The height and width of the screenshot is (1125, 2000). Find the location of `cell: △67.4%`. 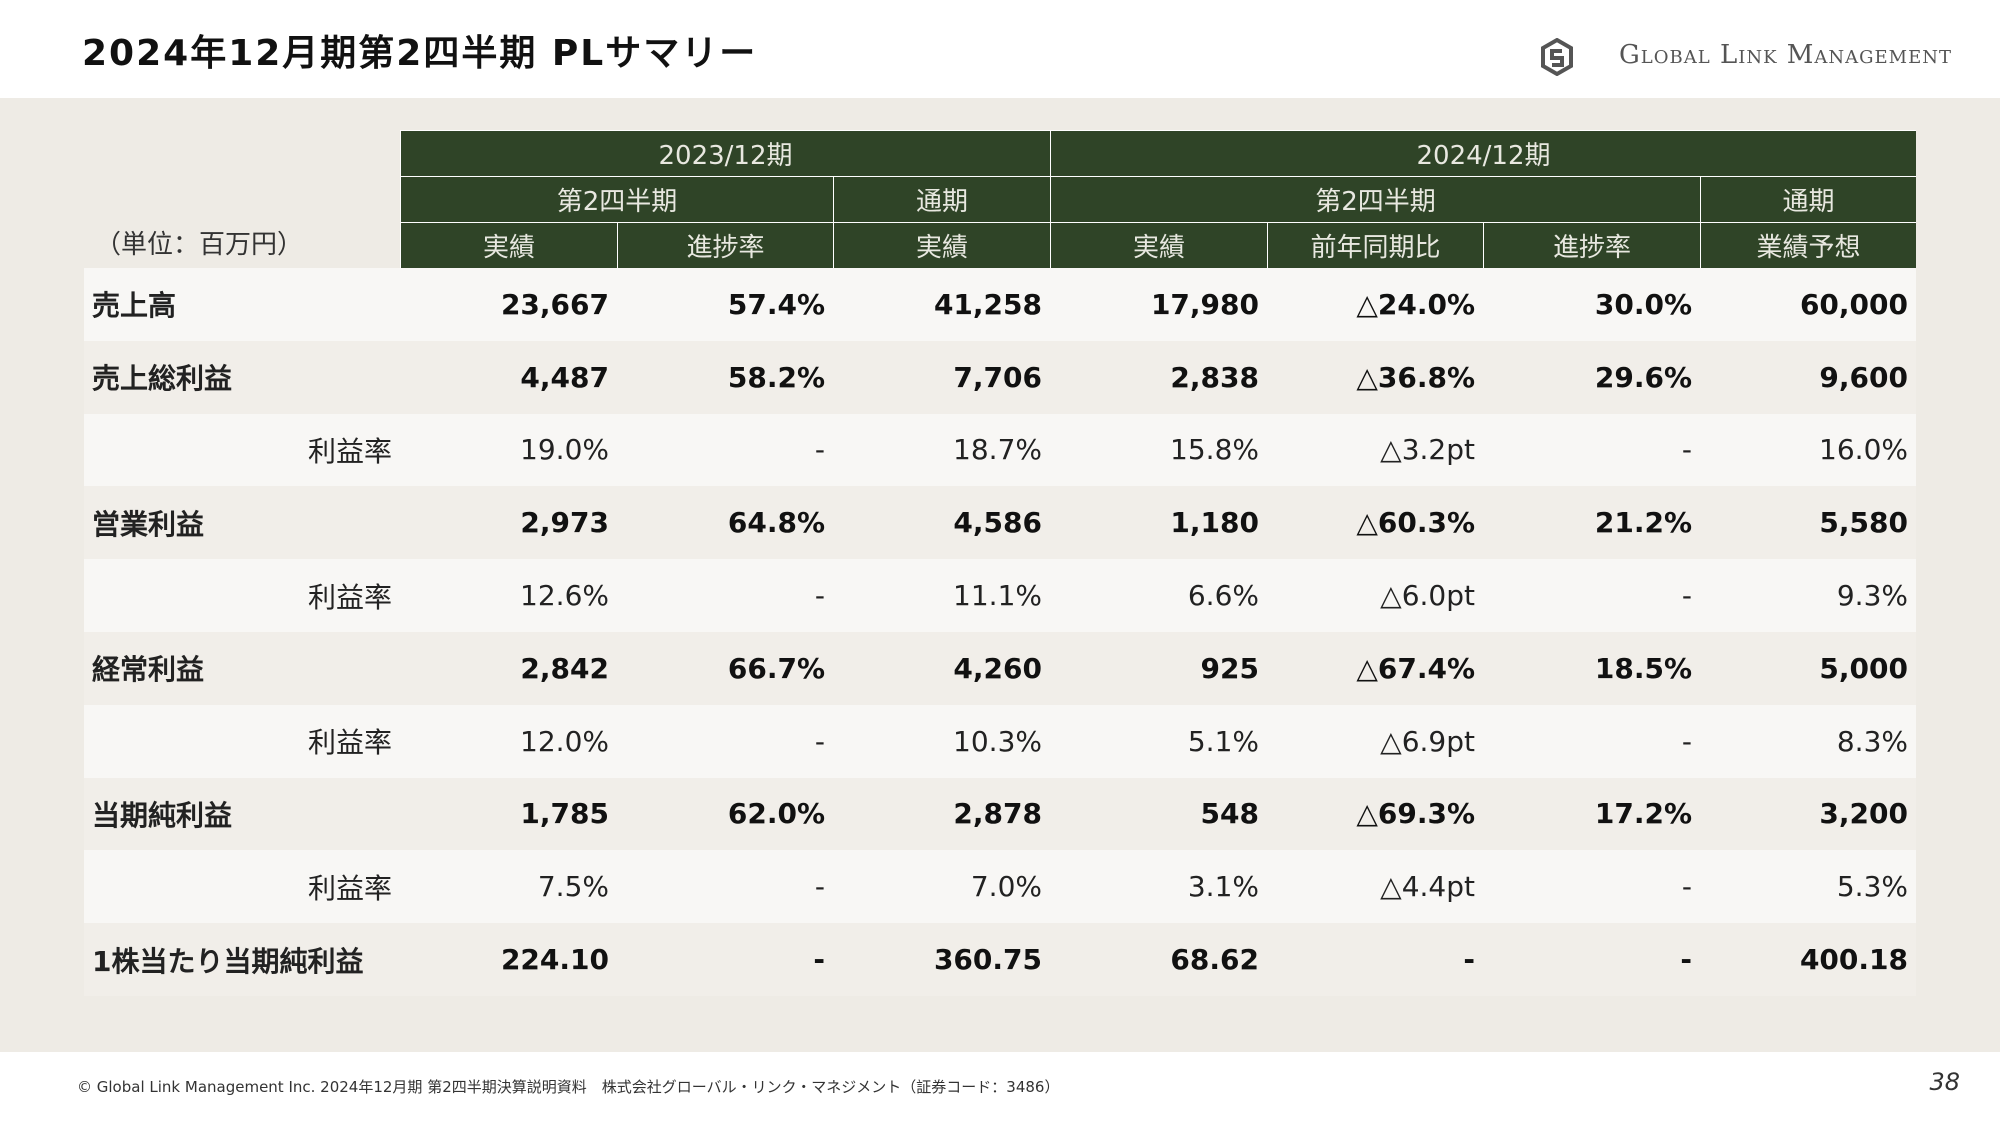

cell: △67.4% is located at coordinates (1415, 668).